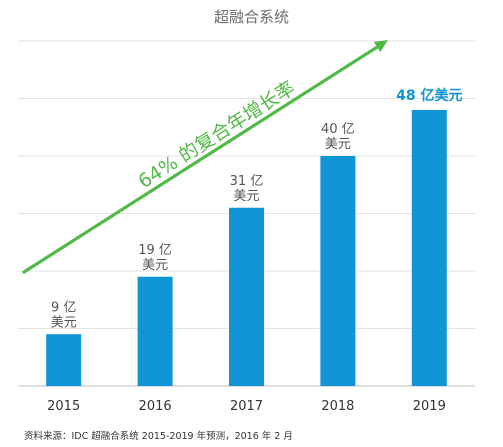  I want to click on data-label: 40 亿, so click(338, 129).